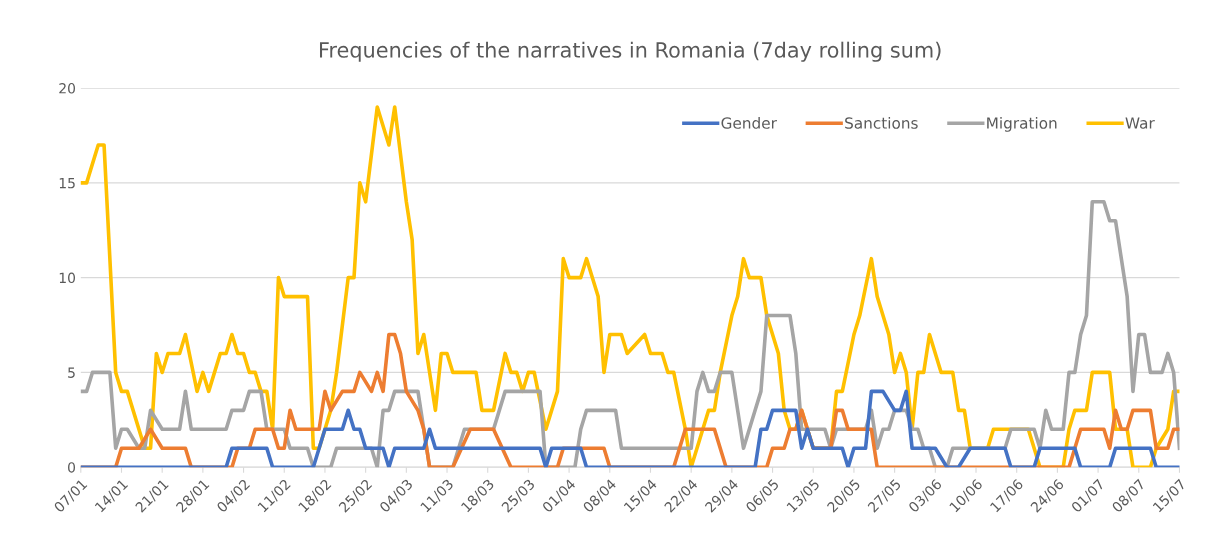  What do you see at coordinates (1140, 123) in the screenshot?
I see `legend-label: War` at bounding box center [1140, 123].